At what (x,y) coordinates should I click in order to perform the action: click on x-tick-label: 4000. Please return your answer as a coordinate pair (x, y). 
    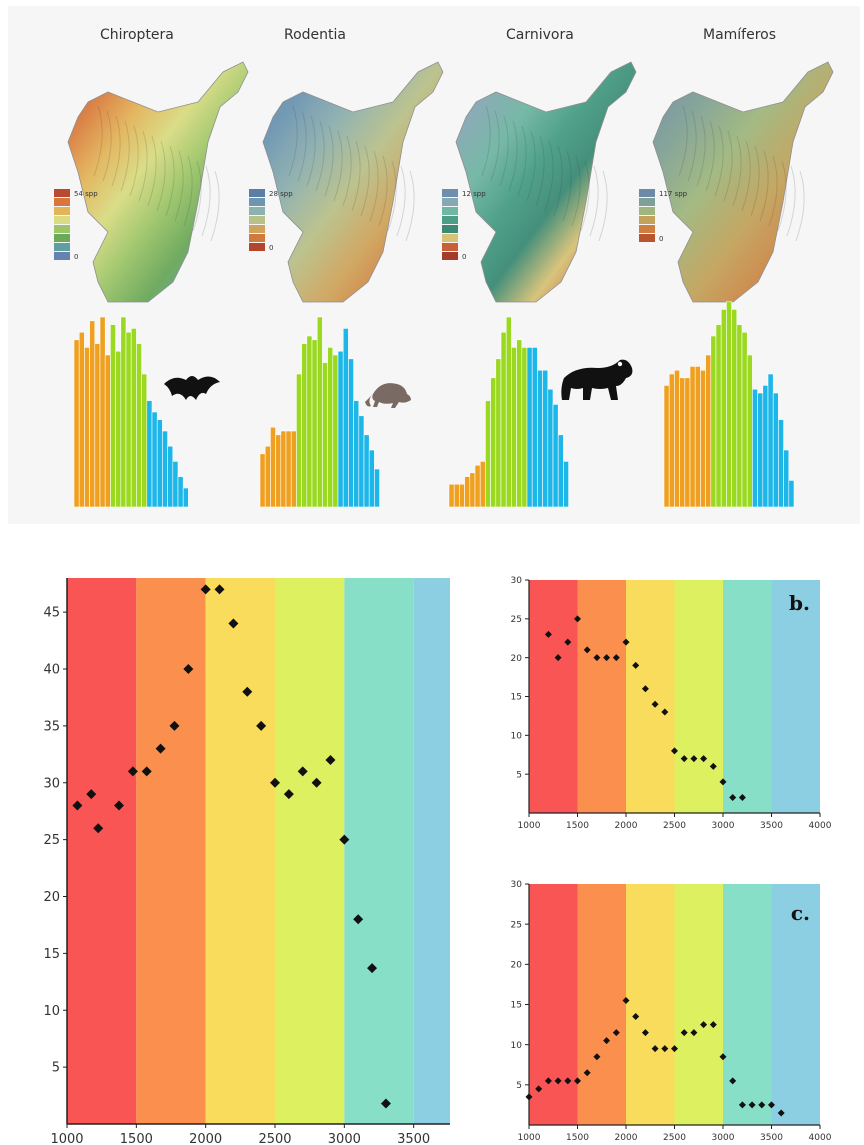
    Looking at the image, I should click on (820, 1137).